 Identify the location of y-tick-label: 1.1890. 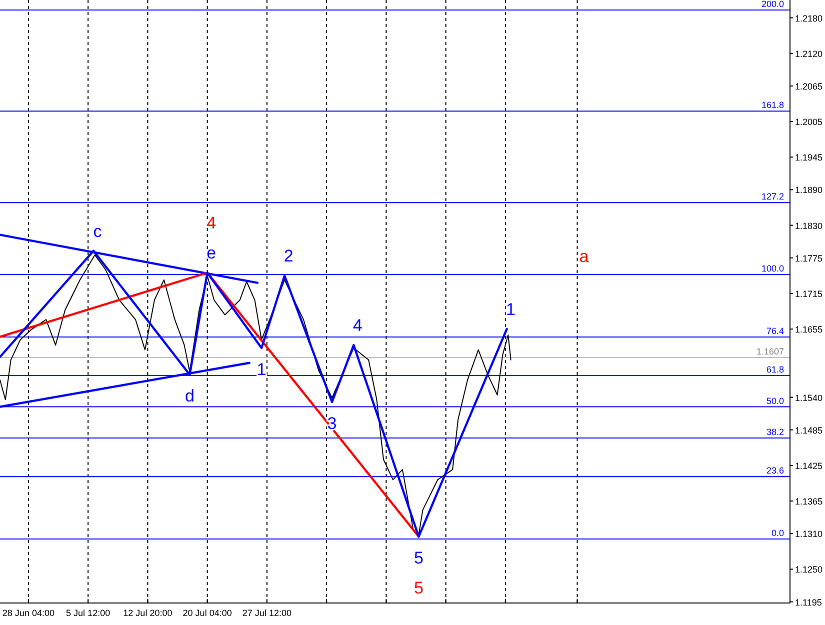
(809, 190).